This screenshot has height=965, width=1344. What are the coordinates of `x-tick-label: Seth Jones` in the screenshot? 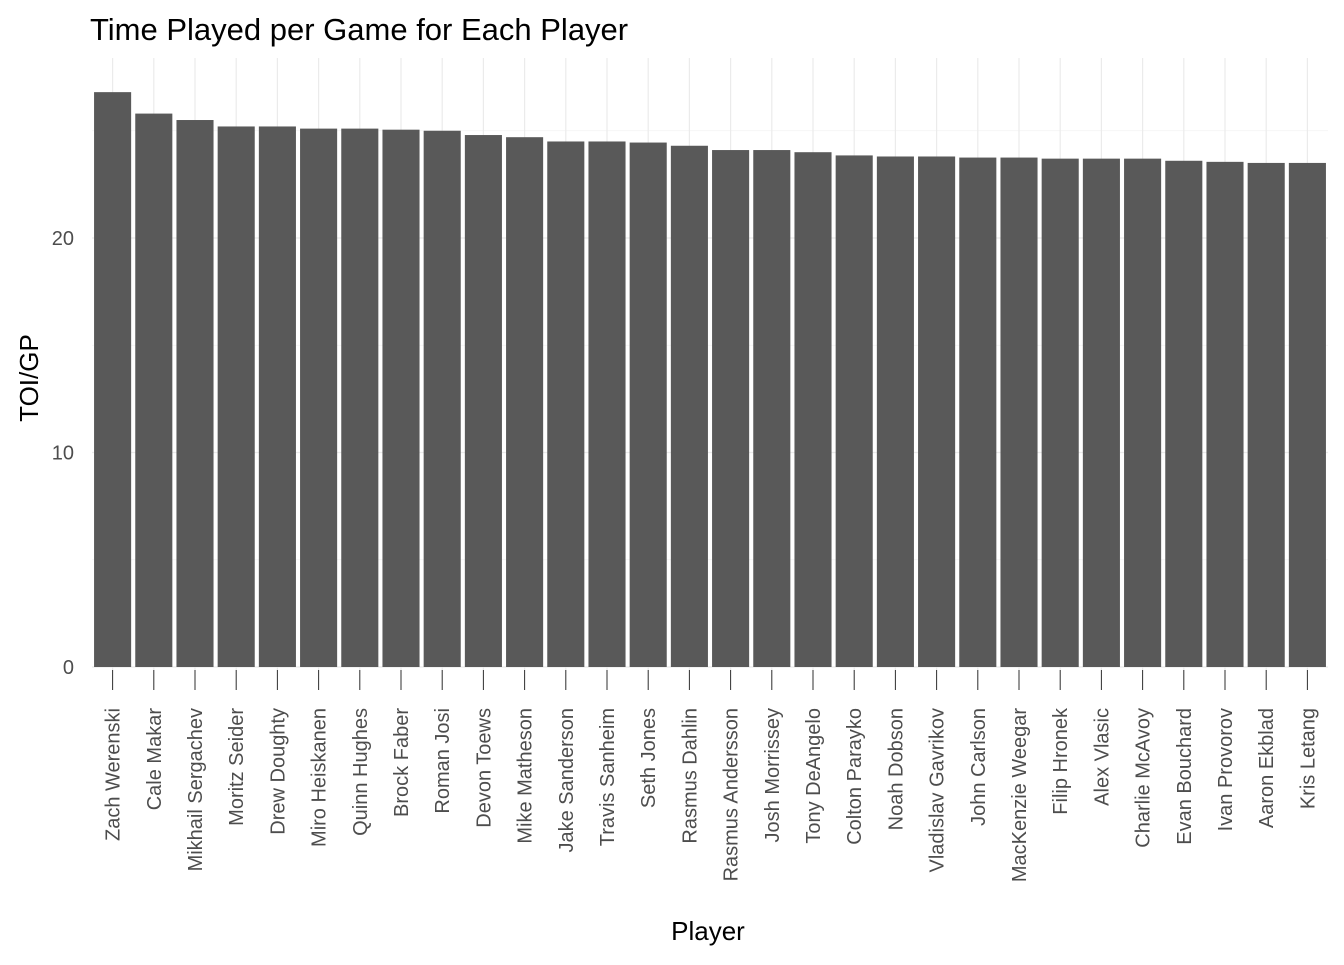 It's located at (649, 758).